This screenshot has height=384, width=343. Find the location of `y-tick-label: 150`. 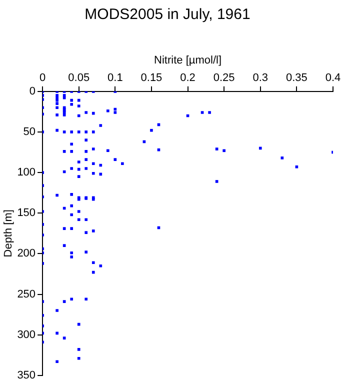

y-tick-label: 150 is located at coordinates (26, 213).